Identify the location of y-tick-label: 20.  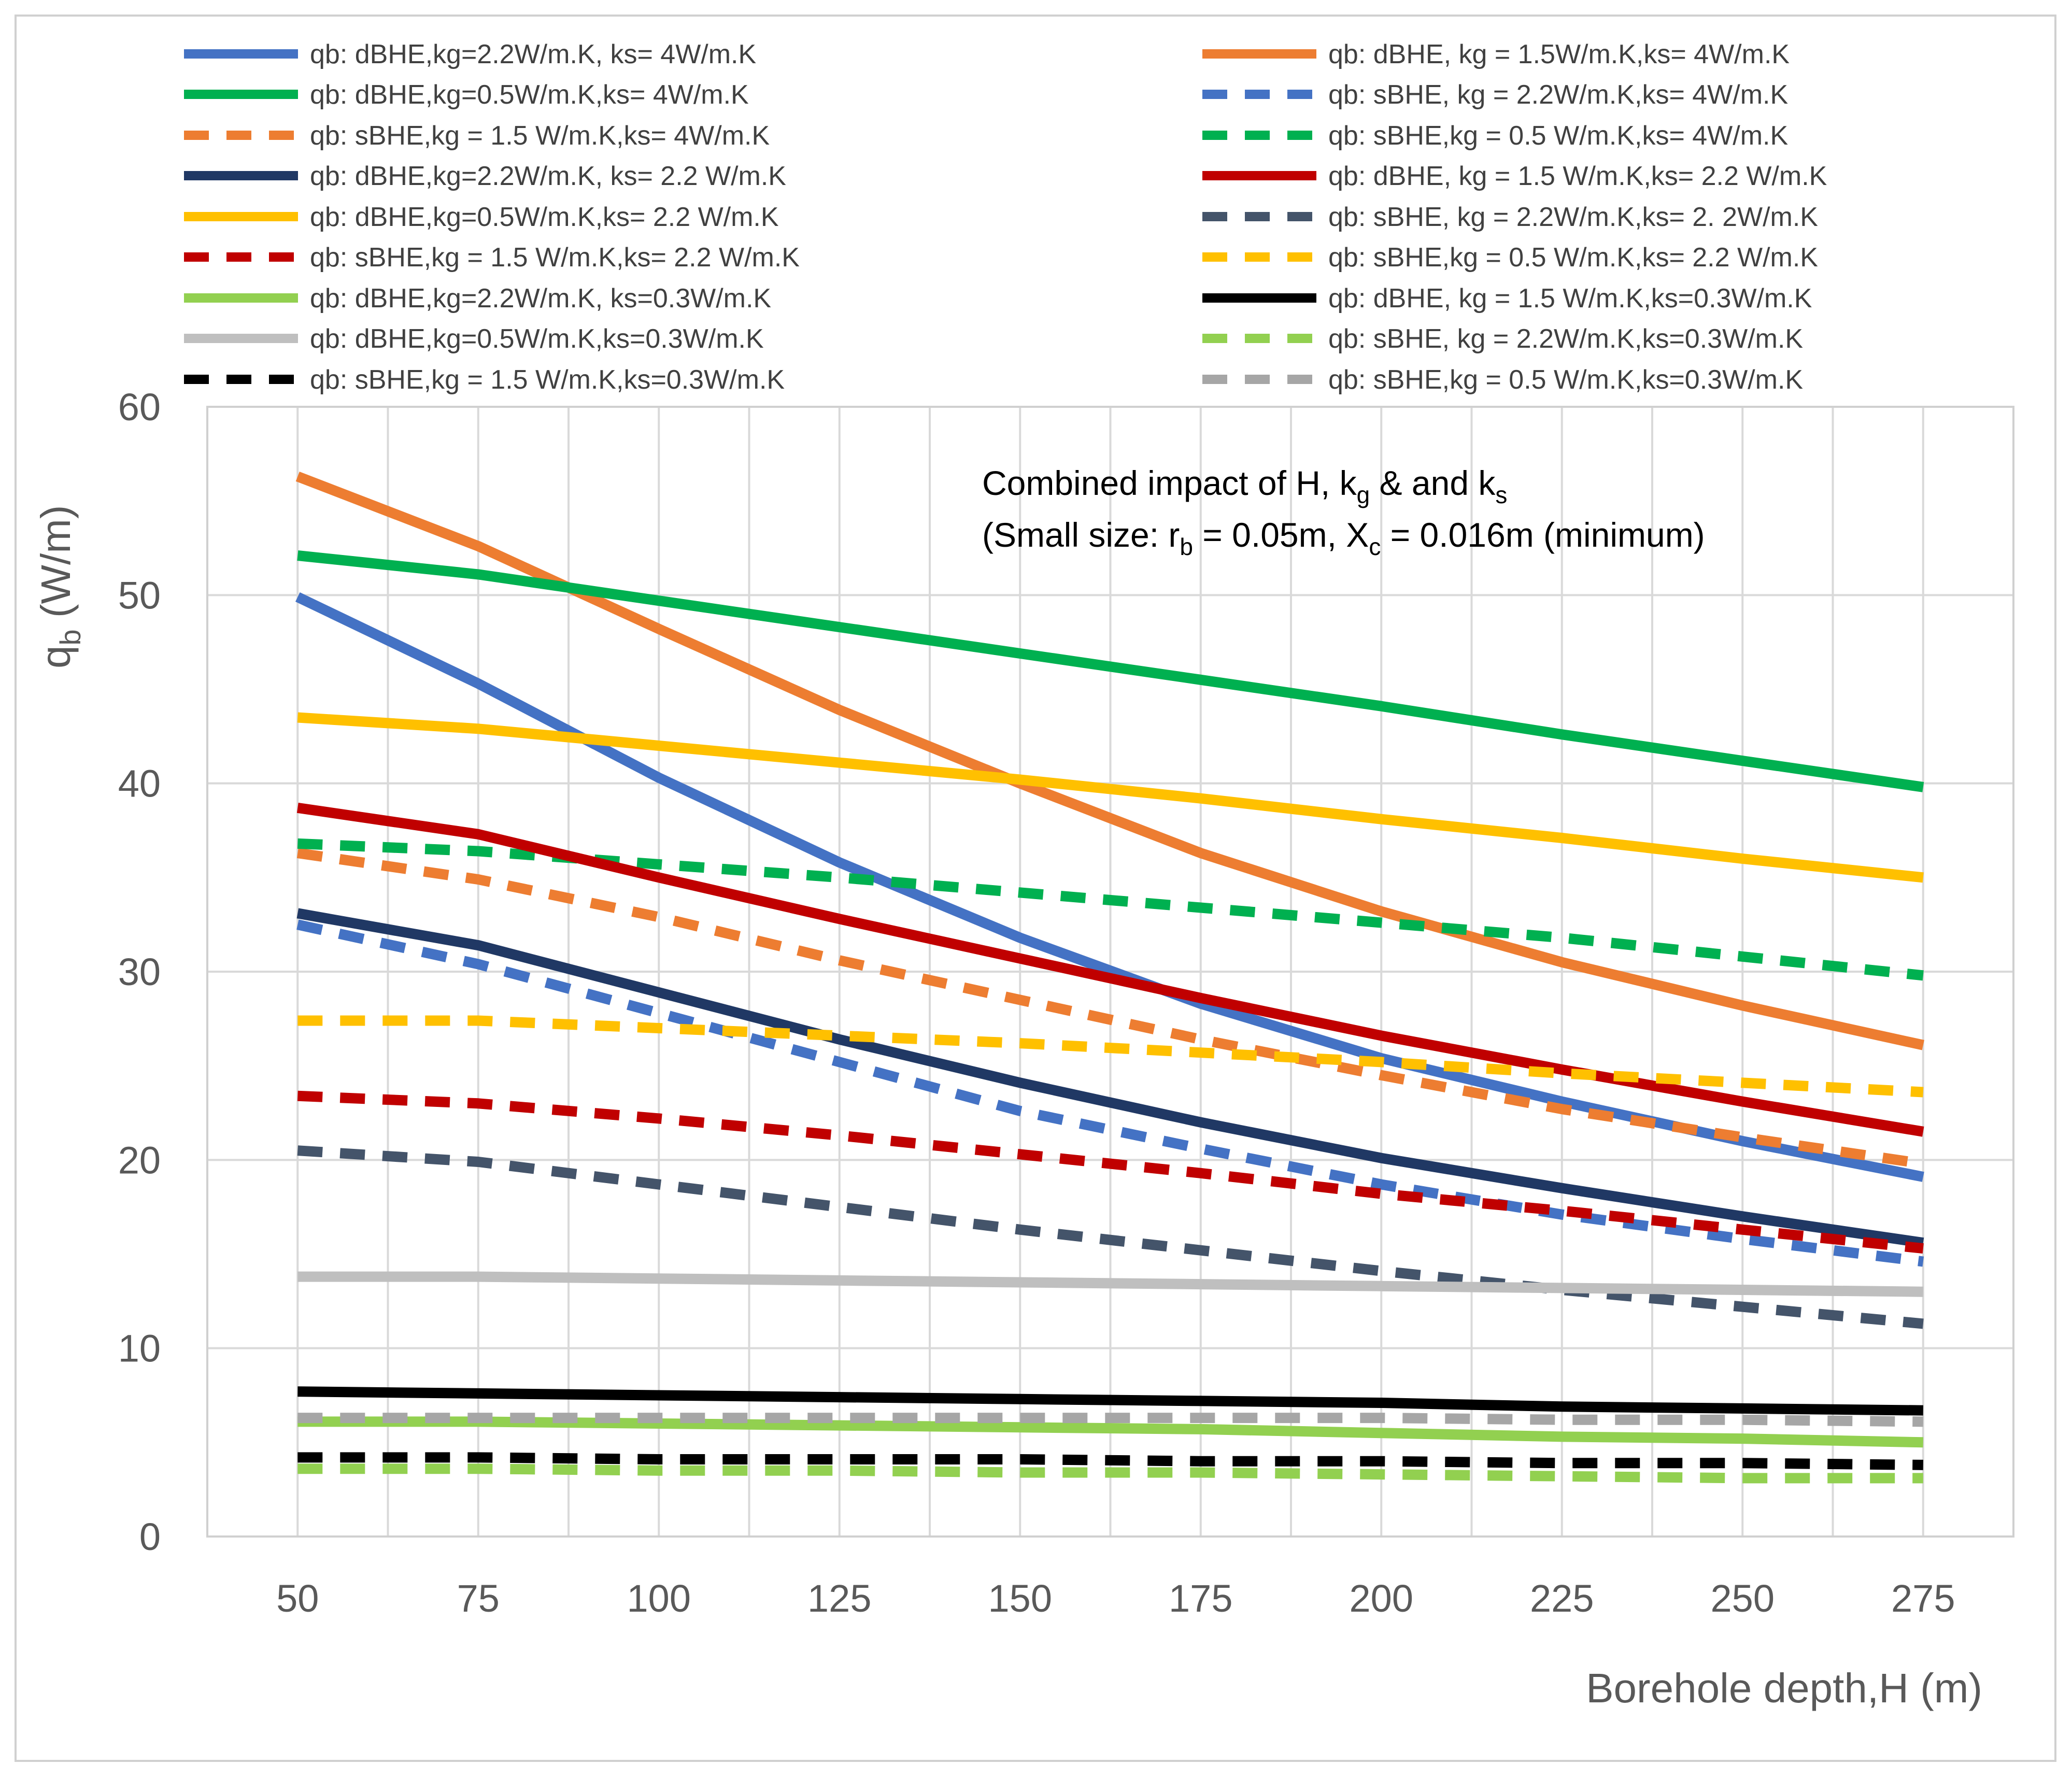
(139, 1161).